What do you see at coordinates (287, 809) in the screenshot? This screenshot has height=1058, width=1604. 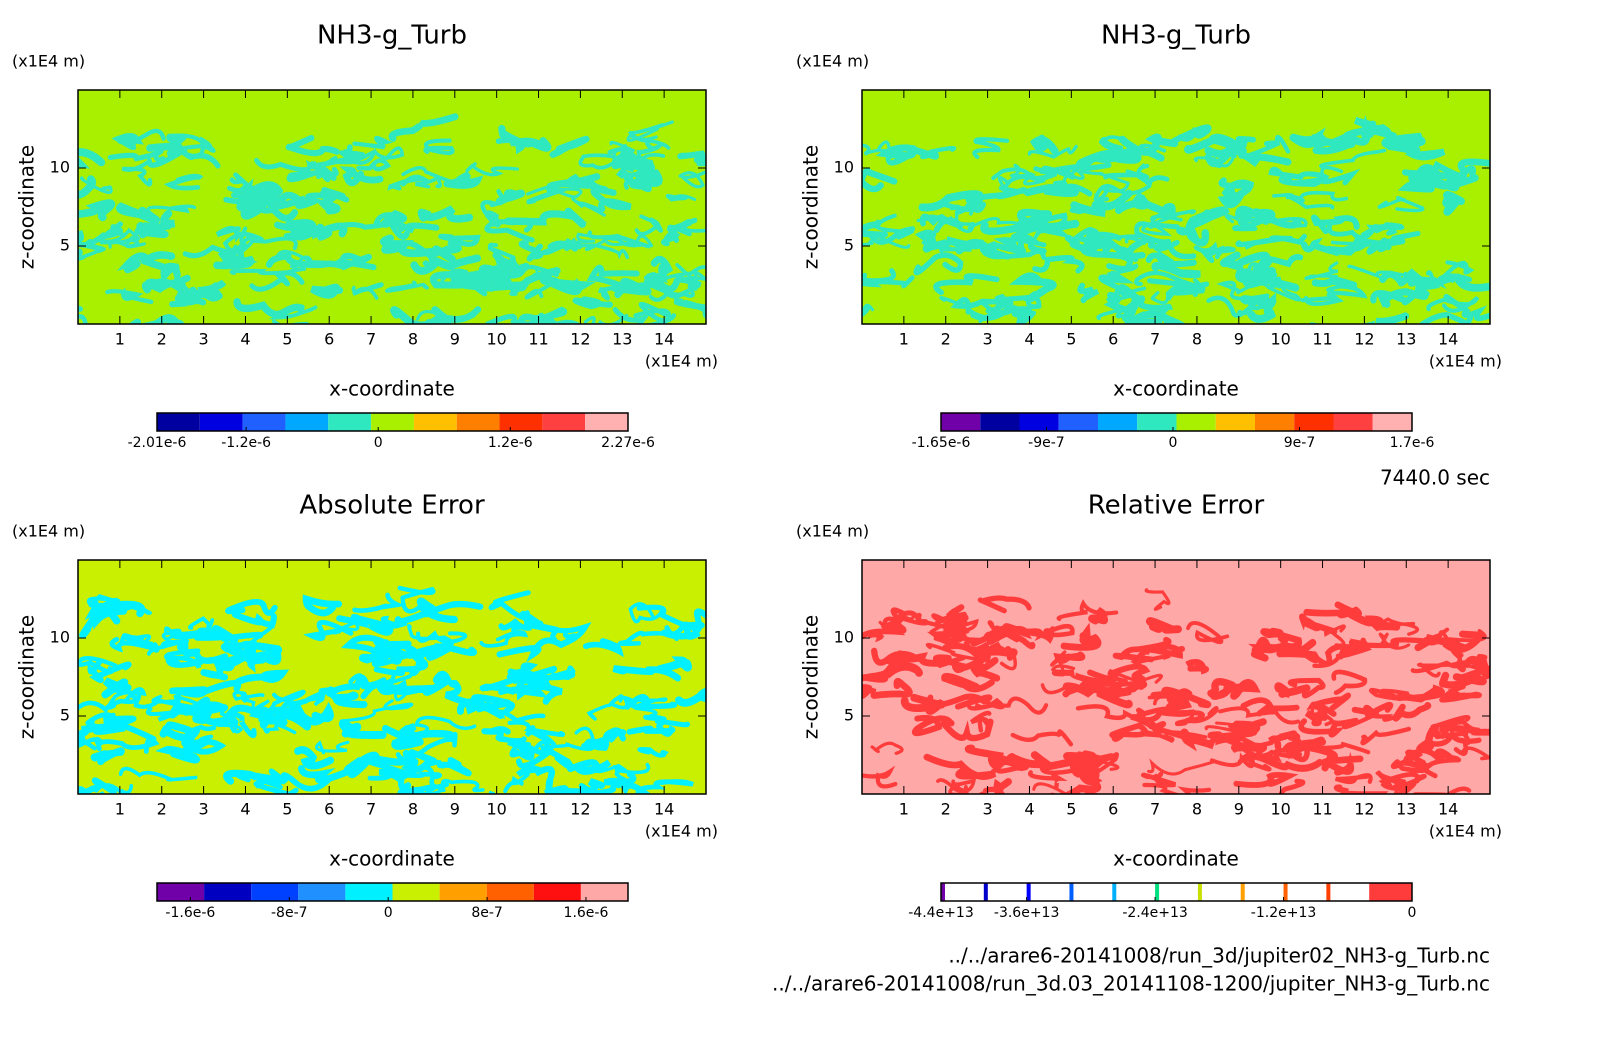 I see `x-tick-label: 5` at bounding box center [287, 809].